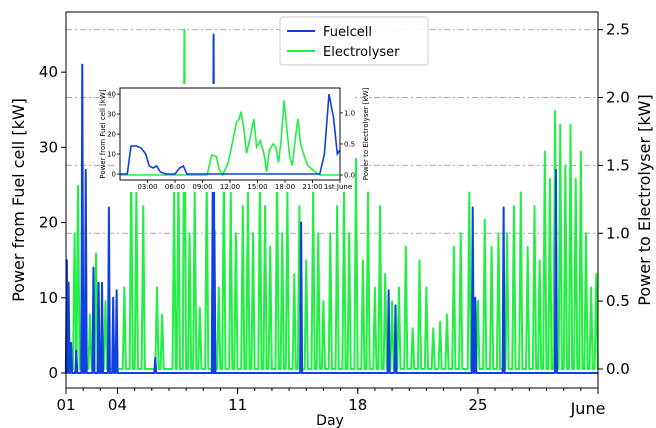  Describe the element at coordinates (48, 223) in the screenshot. I see `y-left-tick-label: 20` at that location.